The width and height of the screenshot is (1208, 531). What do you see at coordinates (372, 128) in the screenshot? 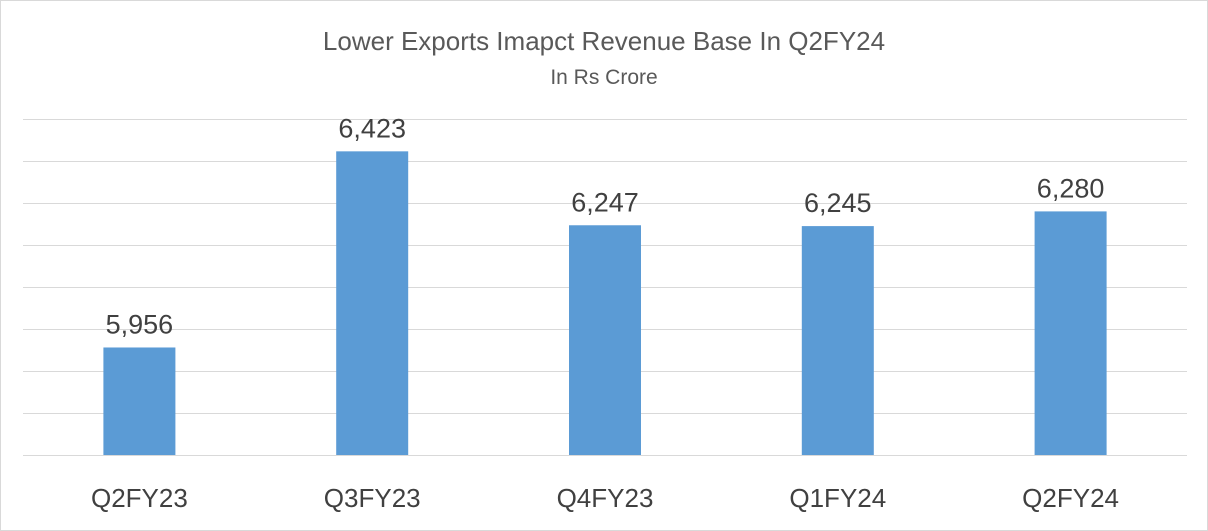
I see `data-label-q3fy23: 6,423` at bounding box center [372, 128].